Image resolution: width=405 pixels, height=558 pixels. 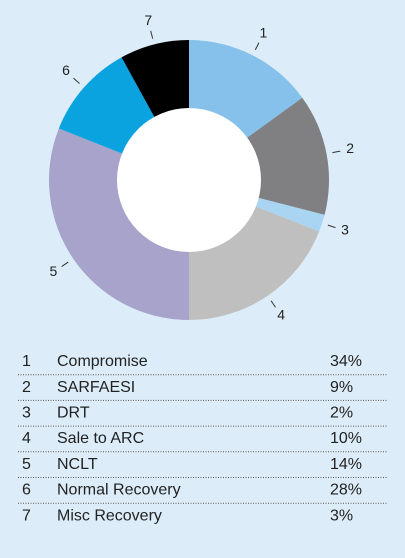 I want to click on row-value: 3%, so click(x=341, y=515).